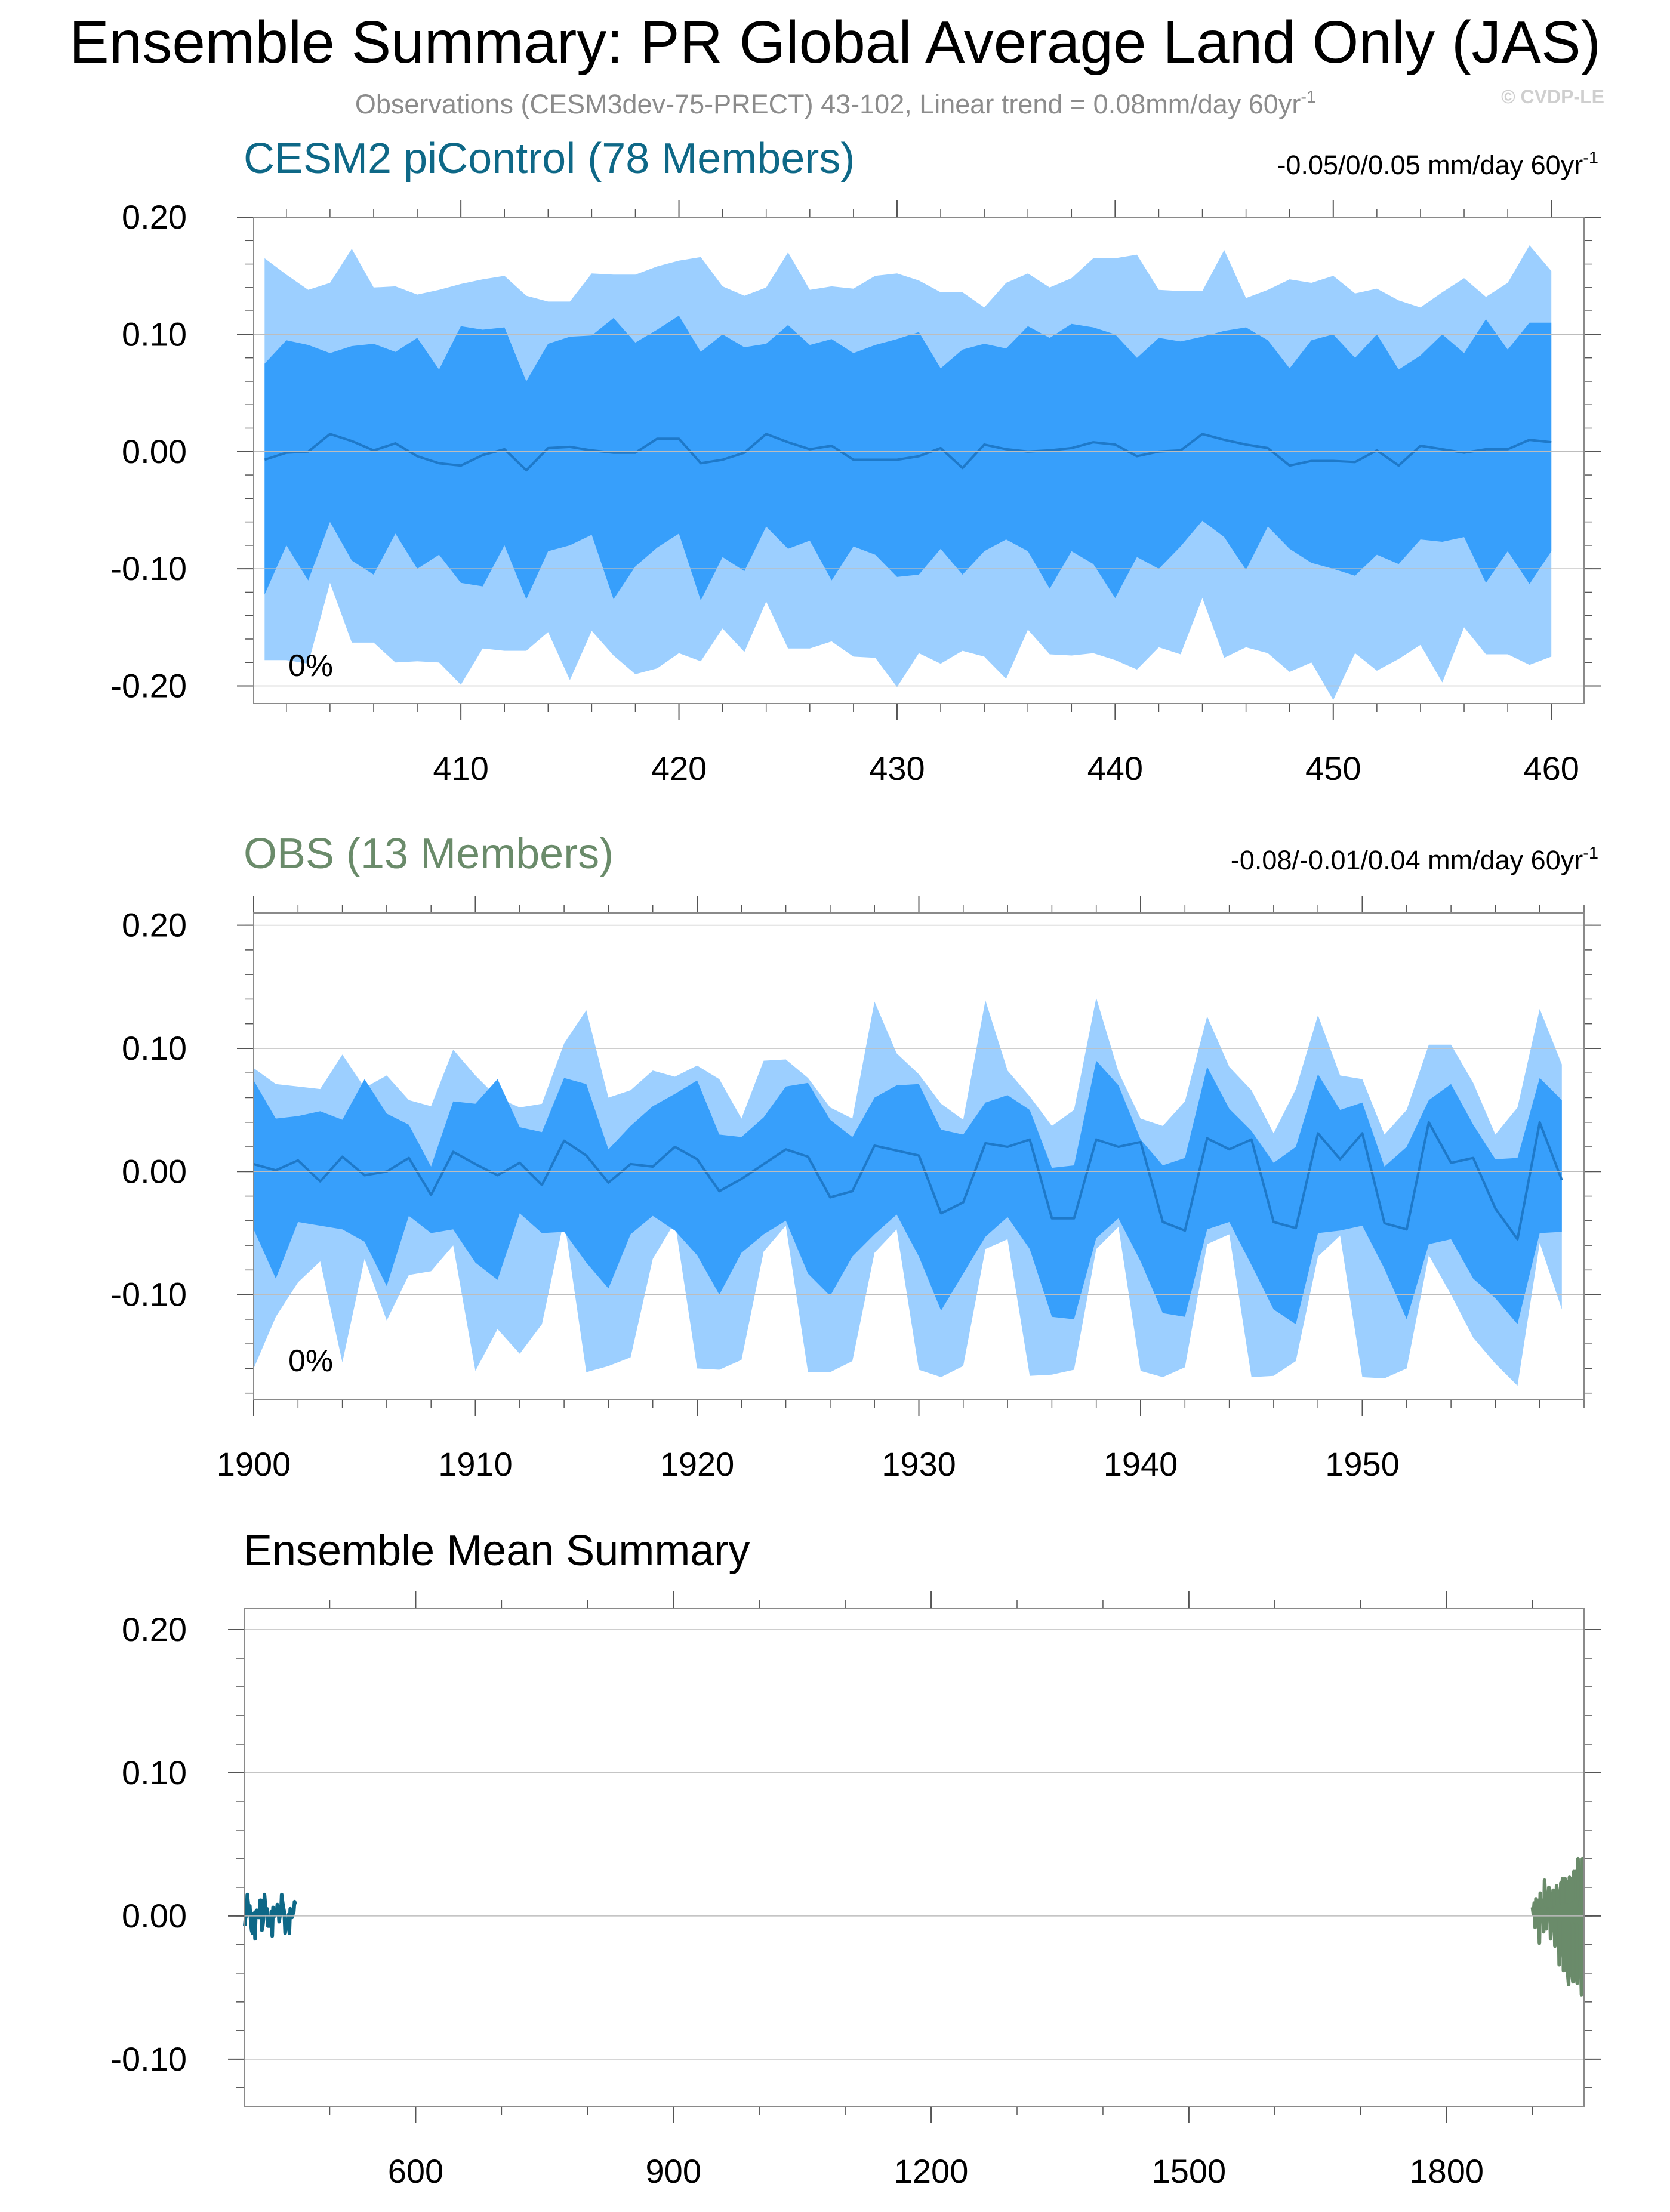  Describe the element at coordinates (1430, 165) in the screenshot. I see `trend-text-cesm2: -0.05/0/0.05 mm/day 60yr` at that location.